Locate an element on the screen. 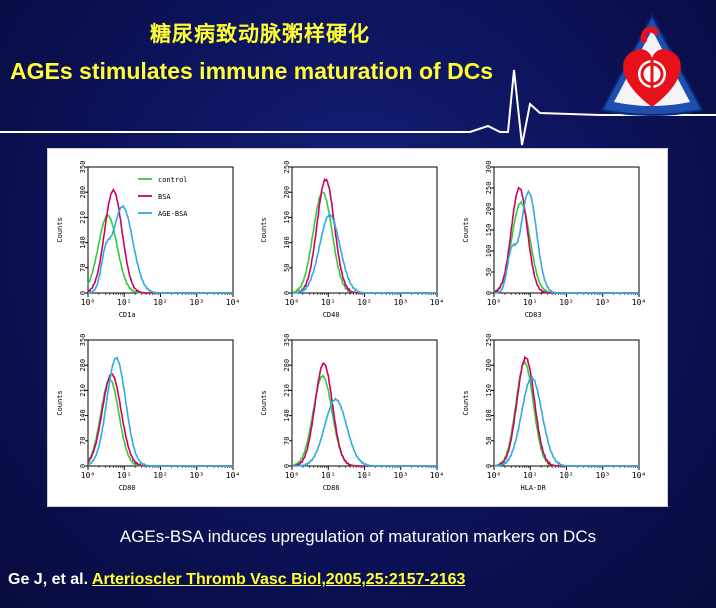 The image size is (716, 608). histogram-cd40: 0 50 100 150 200 250 Counts 10⁰ 10¹ 10² 10³ 10⁴ CD40 is located at coordinates (351, 242).